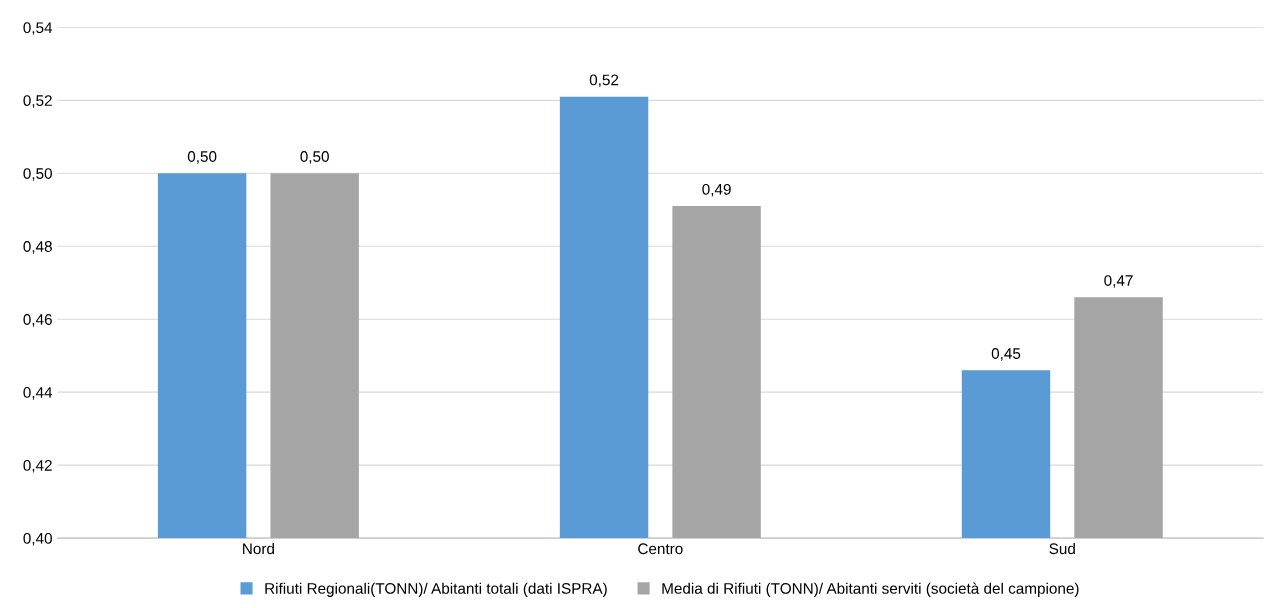 This screenshot has width=1276, height=608. What do you see at coordinates (1062, 548) in the screenshot?
I see `x-tick-label: Sud` at bounding box center [1062, 548].